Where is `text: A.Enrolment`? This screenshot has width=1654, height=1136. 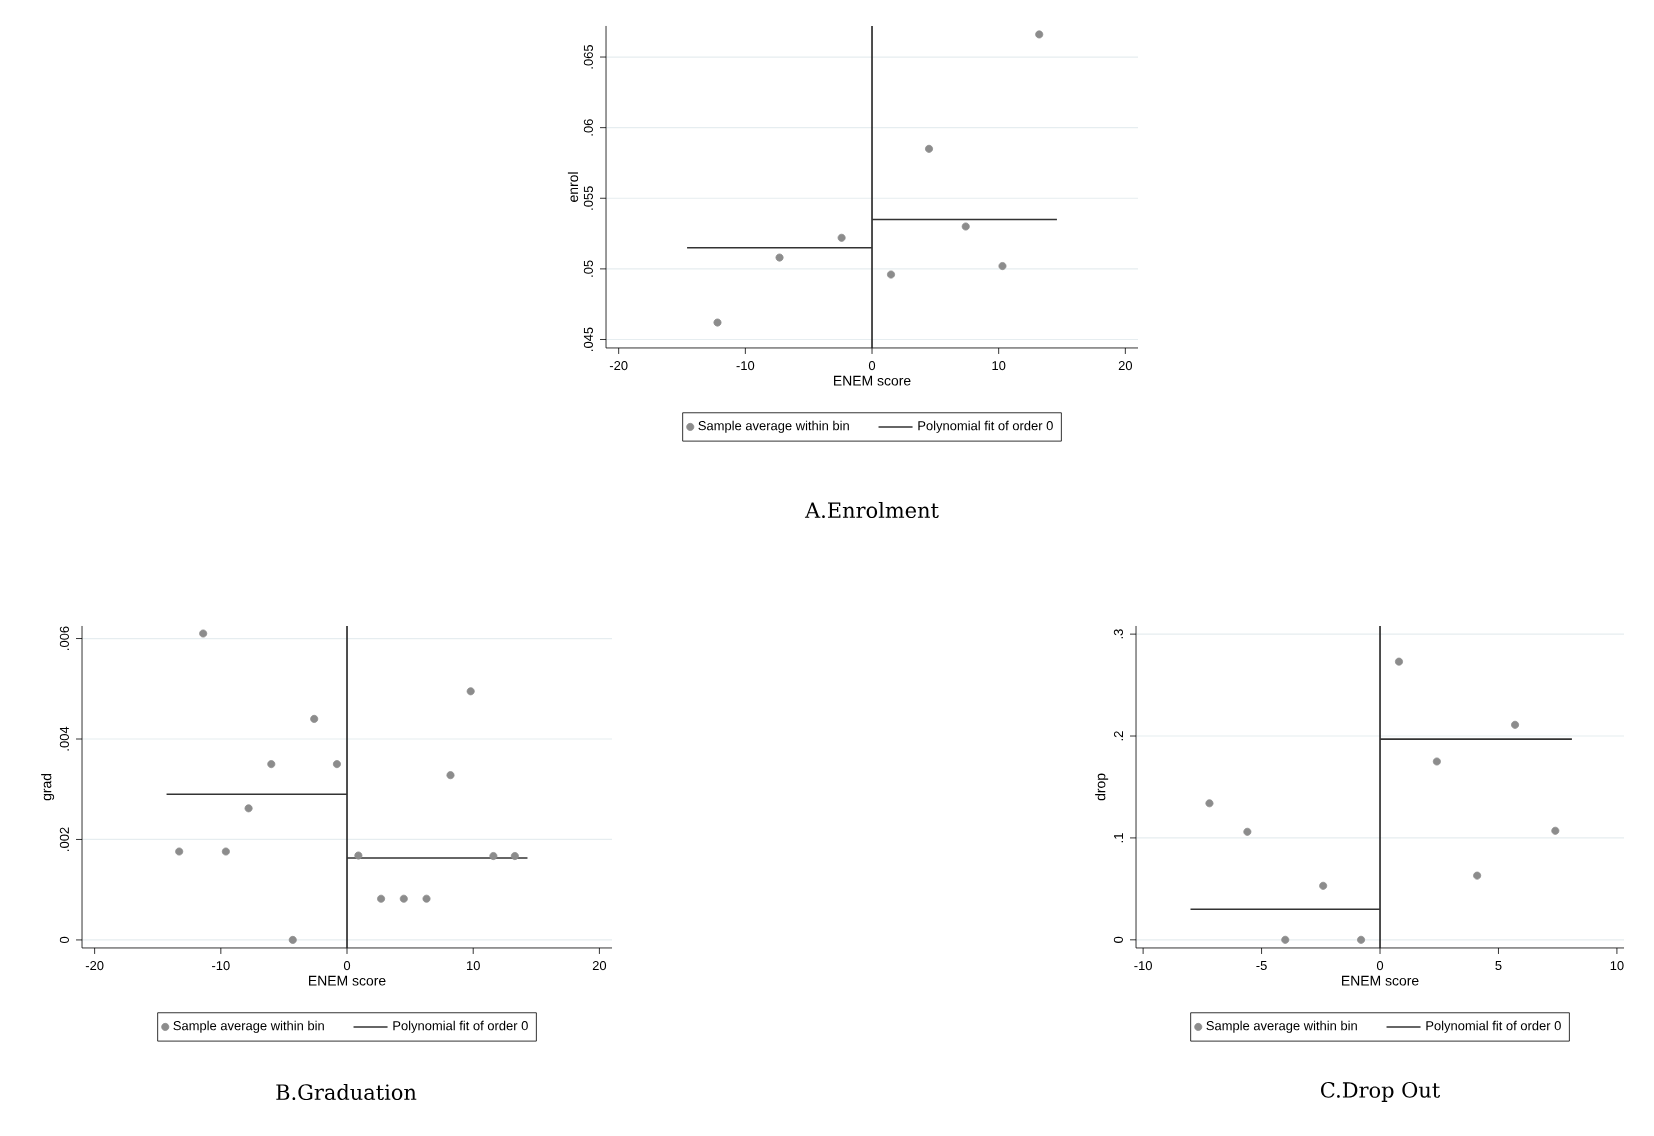
text: A.Enrolment is located at coordinates (871, 510).